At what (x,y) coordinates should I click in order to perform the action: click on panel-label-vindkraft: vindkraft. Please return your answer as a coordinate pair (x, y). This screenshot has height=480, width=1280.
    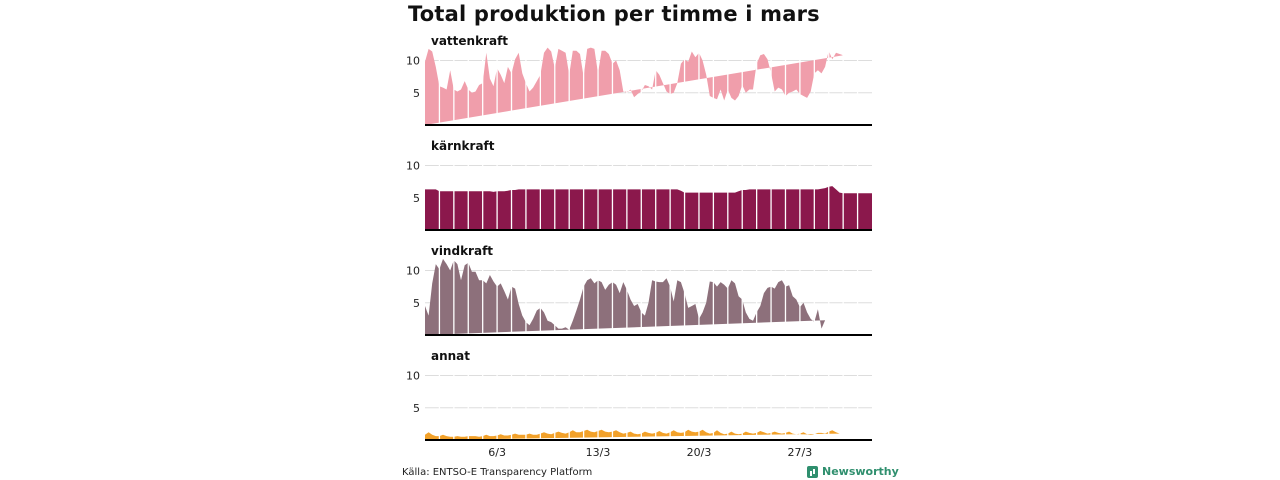
    Looking at the image, I should click on (462, 251).